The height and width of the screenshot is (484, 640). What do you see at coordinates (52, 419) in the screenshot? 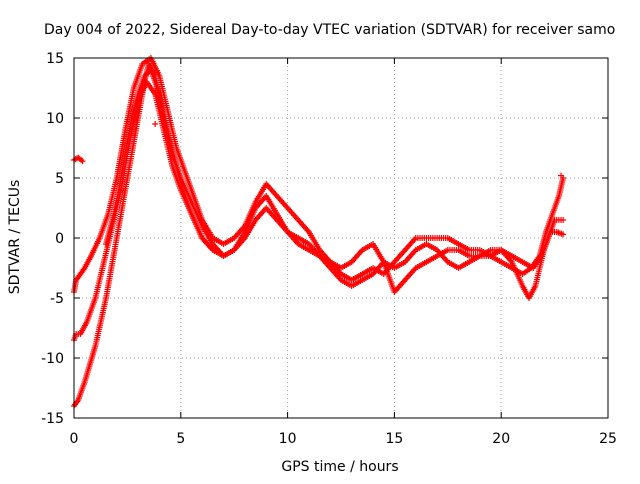
I see `y-tick-label: -15` at bounding box center [52, 419].